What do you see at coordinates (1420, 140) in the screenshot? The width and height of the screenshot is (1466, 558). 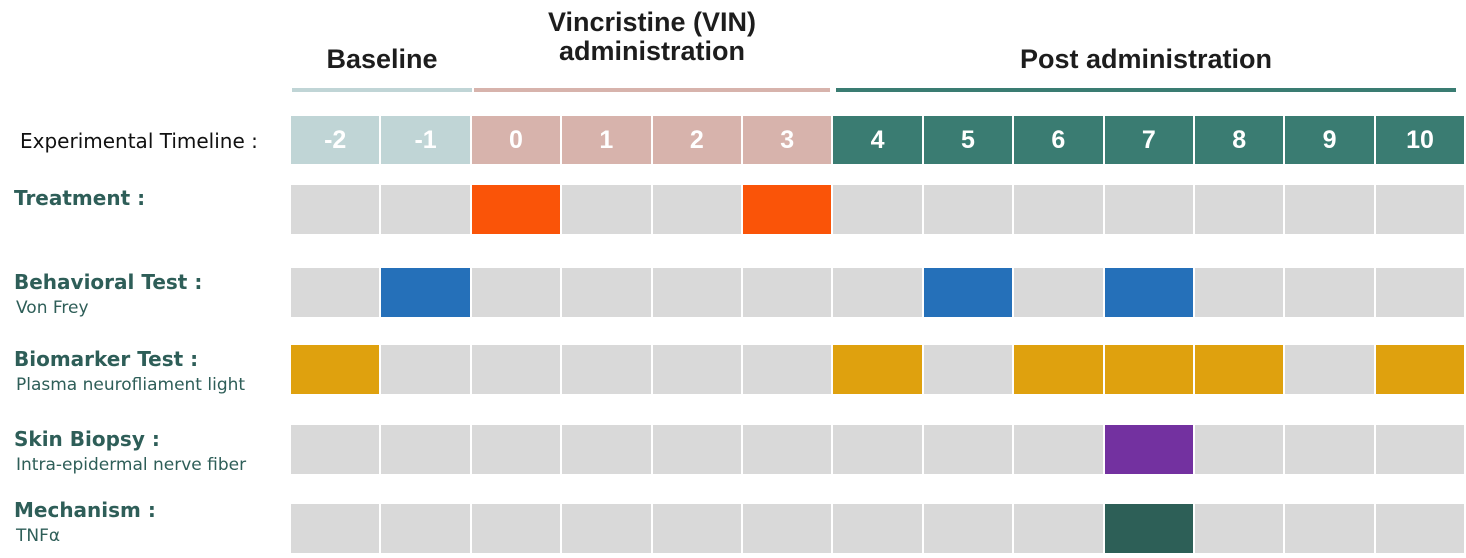 I see `day-cell: 10` at bounding box center [1420, 140].